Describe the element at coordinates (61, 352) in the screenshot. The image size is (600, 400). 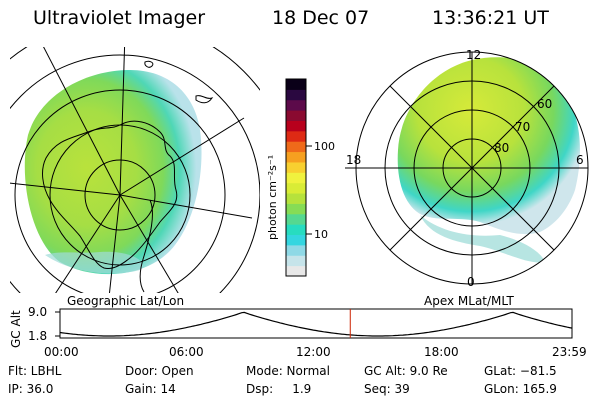
I see `alt-xtick-0000: 00:00` at that location.